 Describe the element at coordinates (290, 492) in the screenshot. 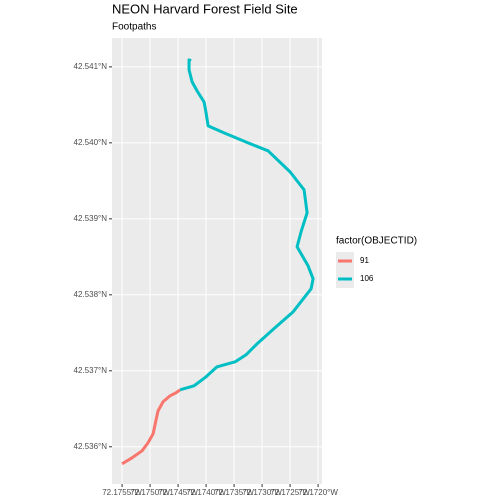

I see `x-tick-label: 72.1725°W` at that location.